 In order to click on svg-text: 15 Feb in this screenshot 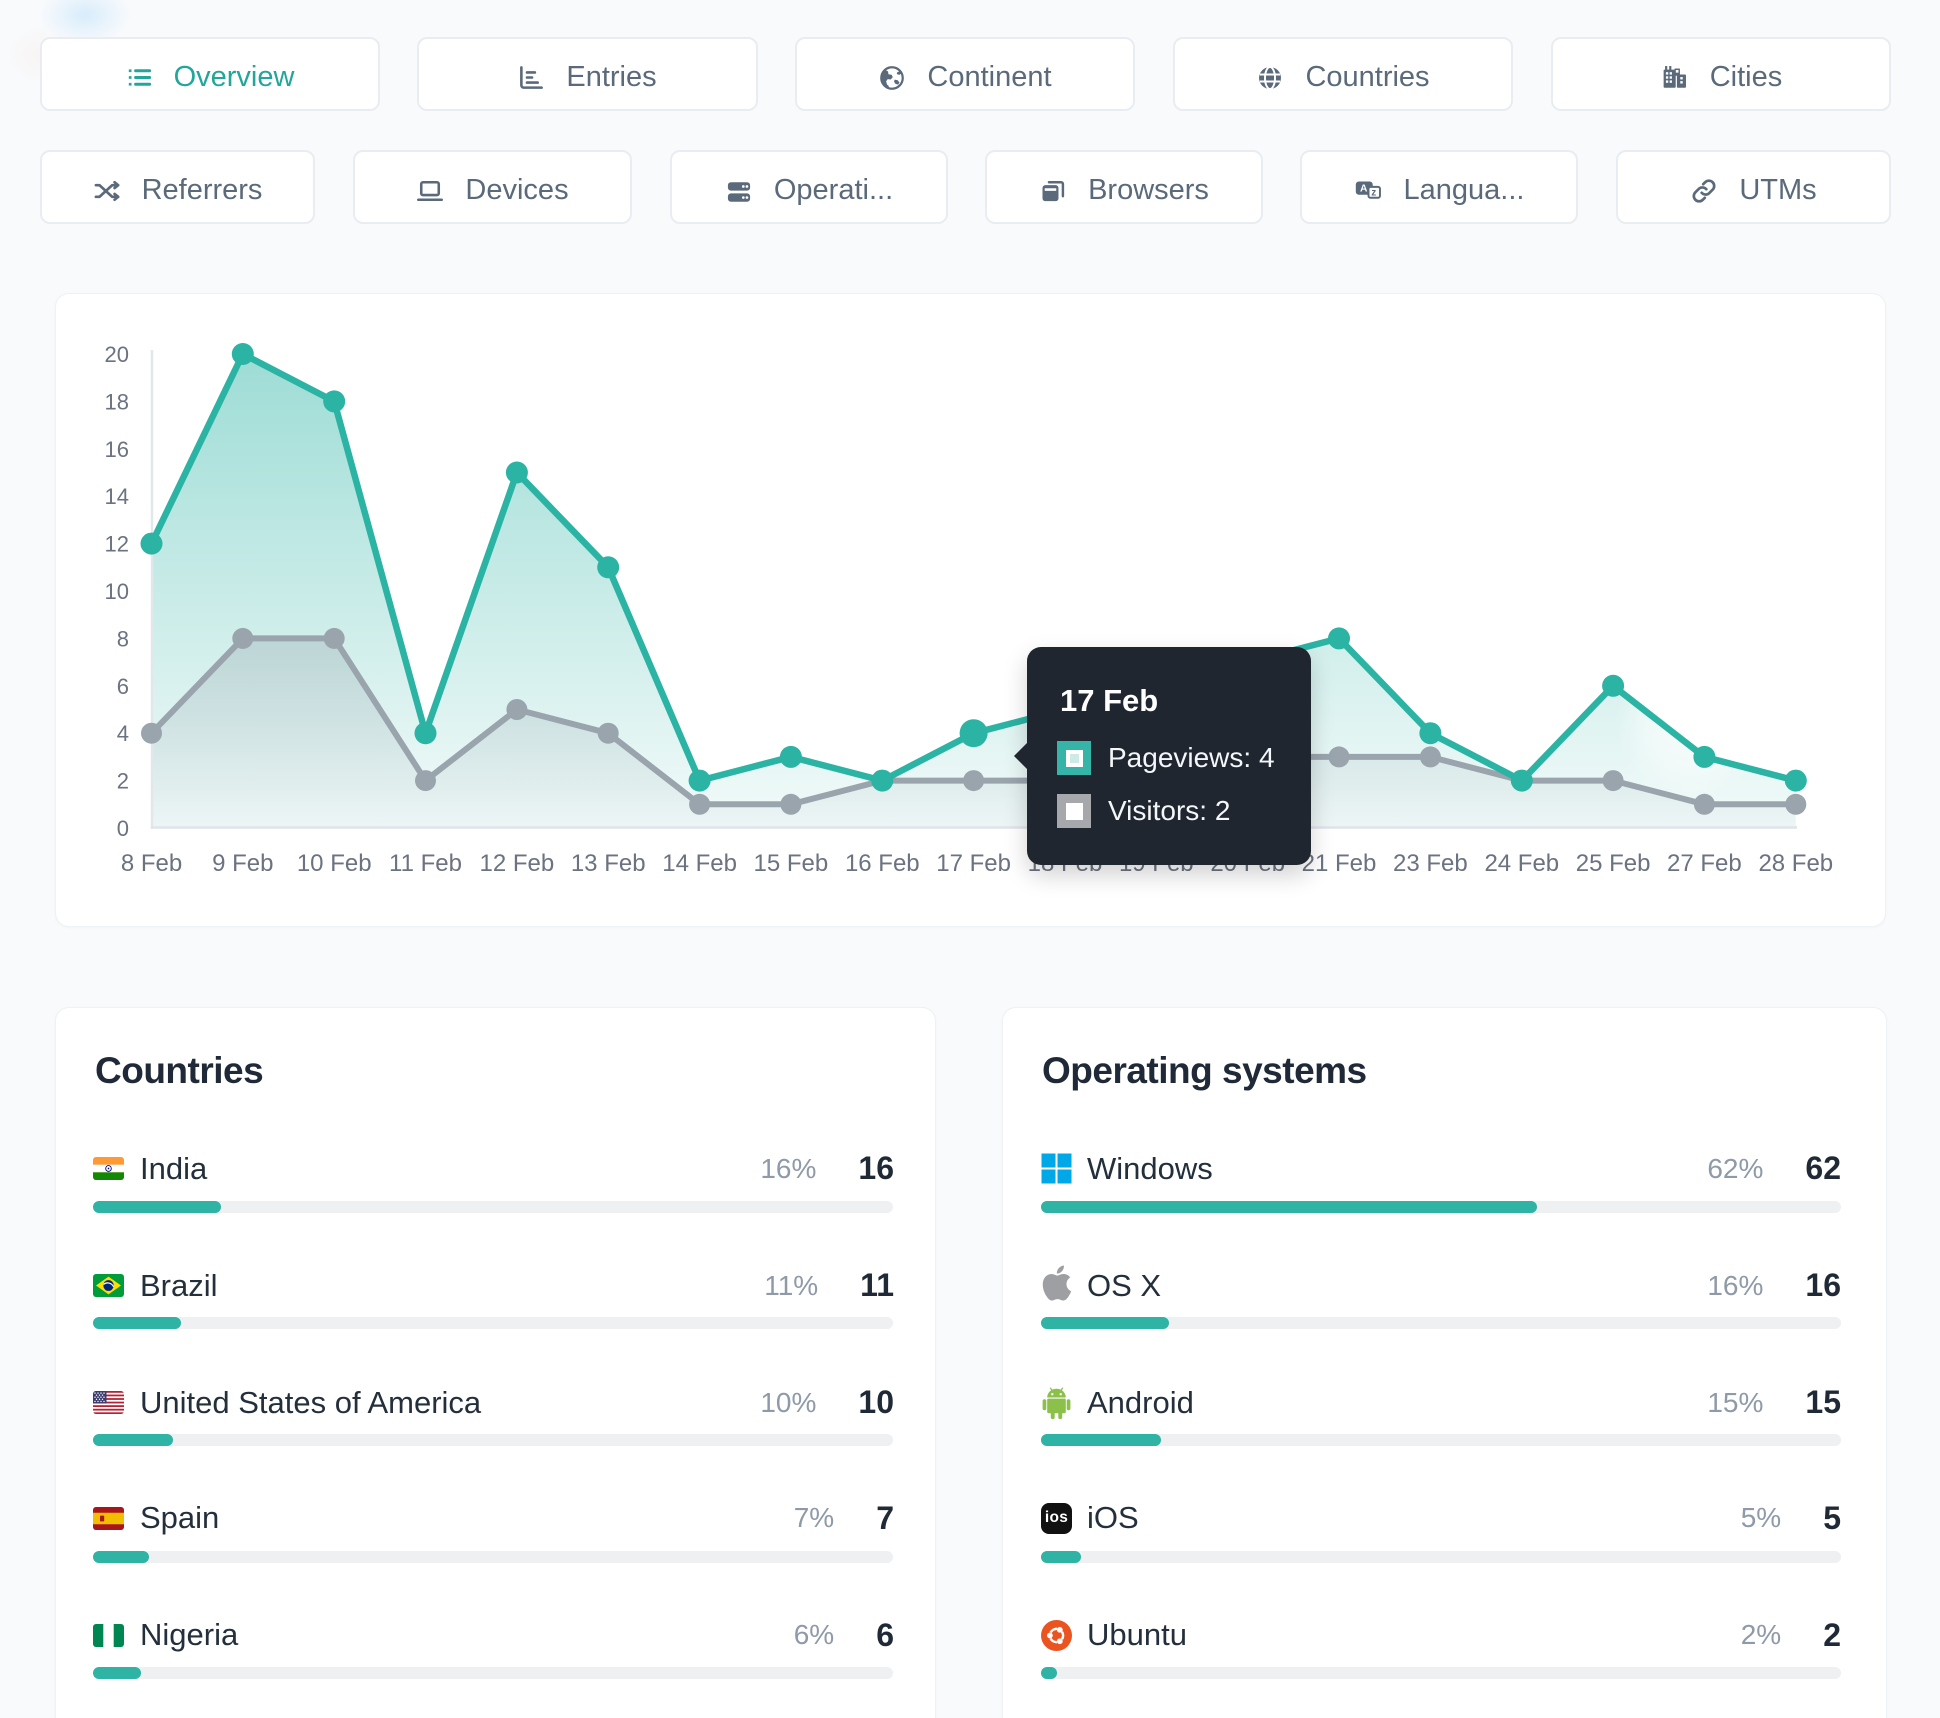, I will do `click(791, 863)`.